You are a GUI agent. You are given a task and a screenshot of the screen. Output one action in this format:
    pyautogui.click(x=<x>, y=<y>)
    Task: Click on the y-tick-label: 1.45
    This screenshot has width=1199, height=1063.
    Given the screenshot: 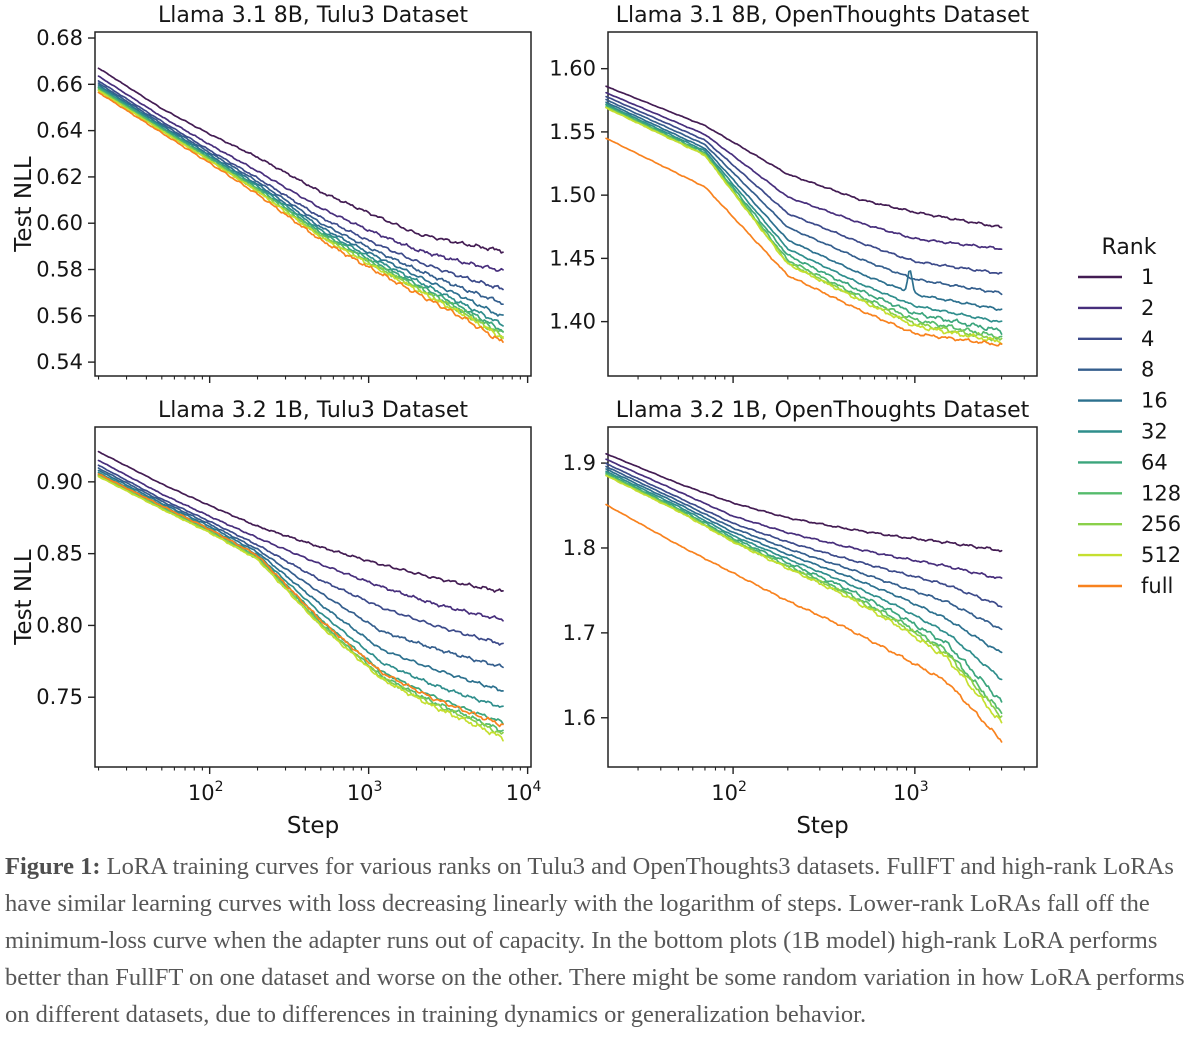 What is the action you would take?
    pyautogui.click(x=572, y=258)
    